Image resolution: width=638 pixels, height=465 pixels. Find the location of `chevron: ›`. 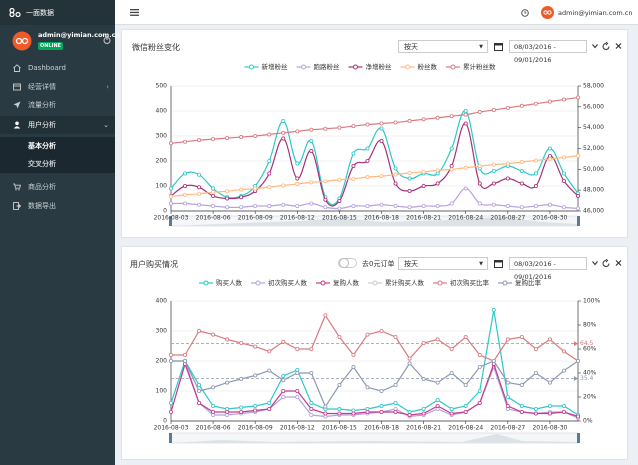

chevron: › is located at coordinates (107, 87).